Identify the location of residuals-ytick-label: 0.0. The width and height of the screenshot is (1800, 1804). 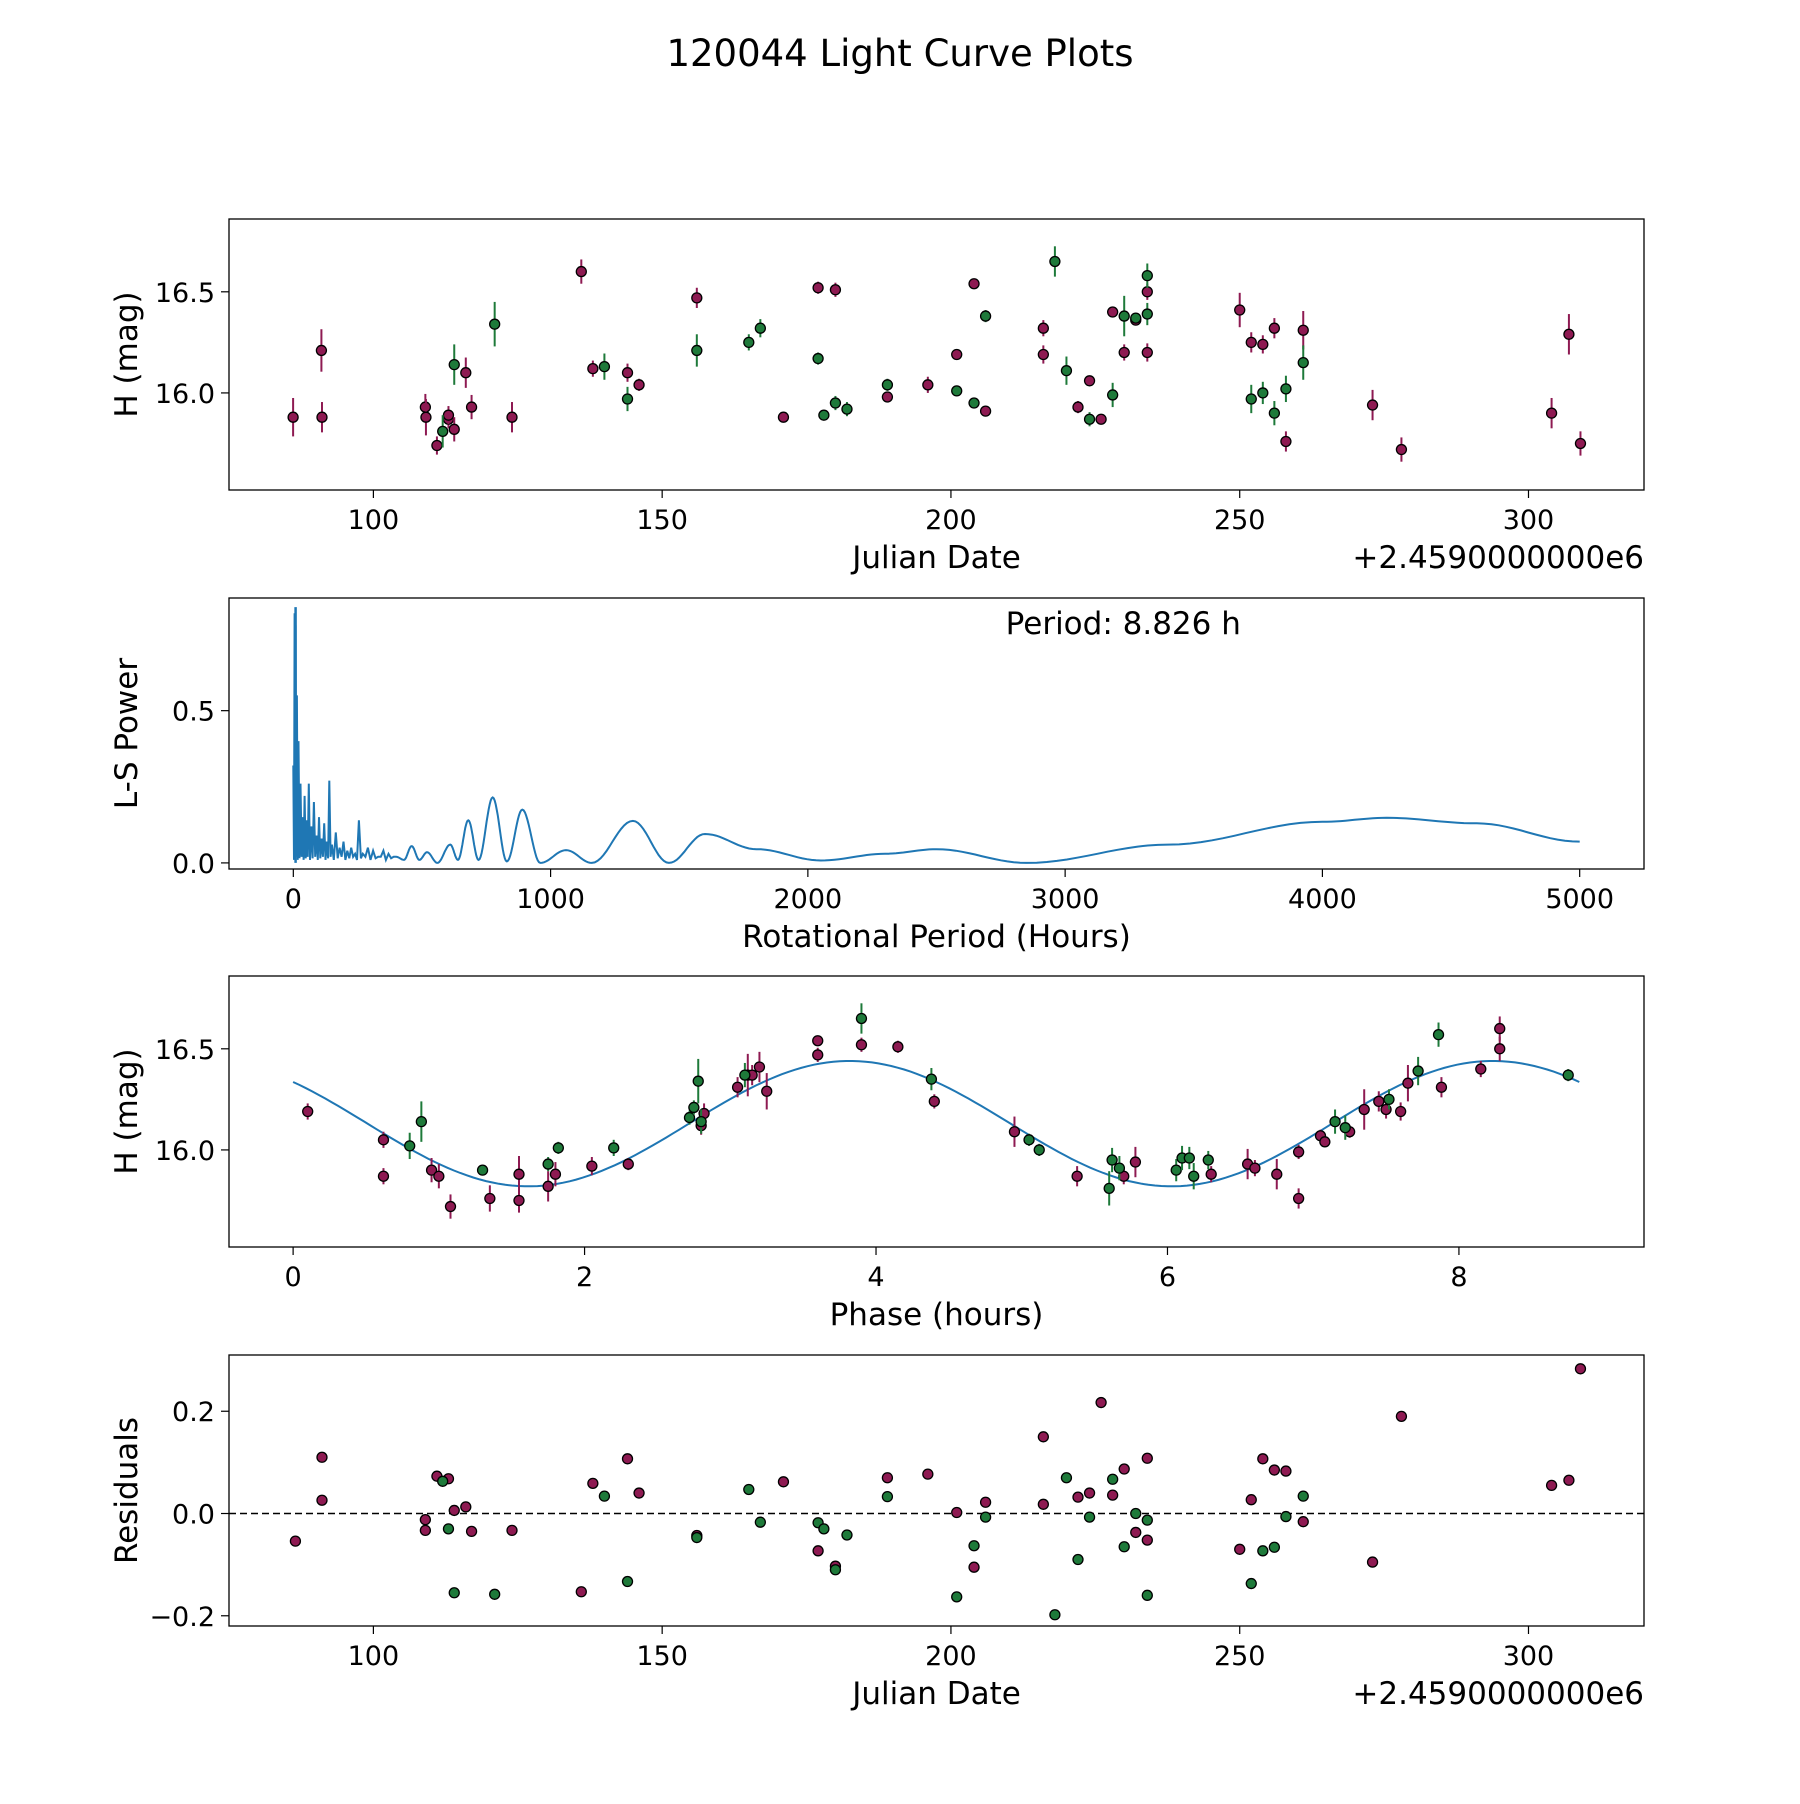
(193, 1515).